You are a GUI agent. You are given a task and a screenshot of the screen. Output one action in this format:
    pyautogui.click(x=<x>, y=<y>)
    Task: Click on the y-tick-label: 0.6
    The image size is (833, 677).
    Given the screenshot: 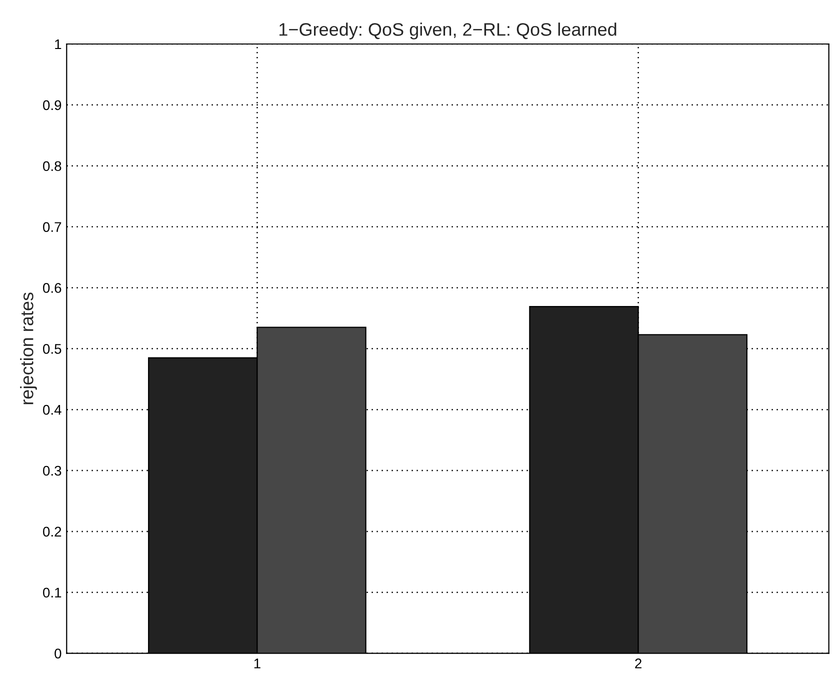 What is the action you would take?
    pyautogui.click(x=52, y=288)
    